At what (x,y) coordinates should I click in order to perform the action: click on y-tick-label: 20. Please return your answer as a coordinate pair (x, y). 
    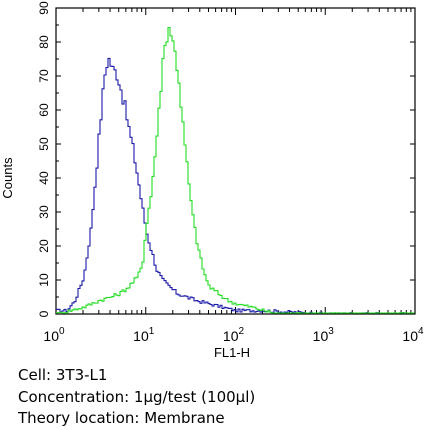
    Looking at the image, I should click on (44, 246).